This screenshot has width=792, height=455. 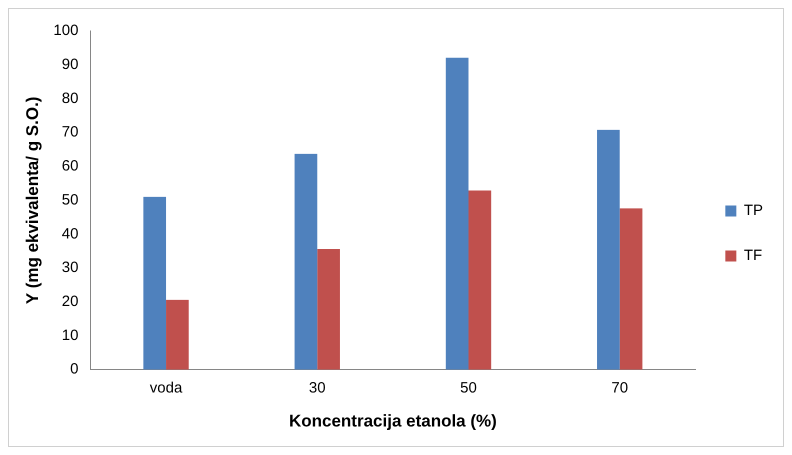 I want to click on x-tick-label: voda, so click(x=166, y=388).